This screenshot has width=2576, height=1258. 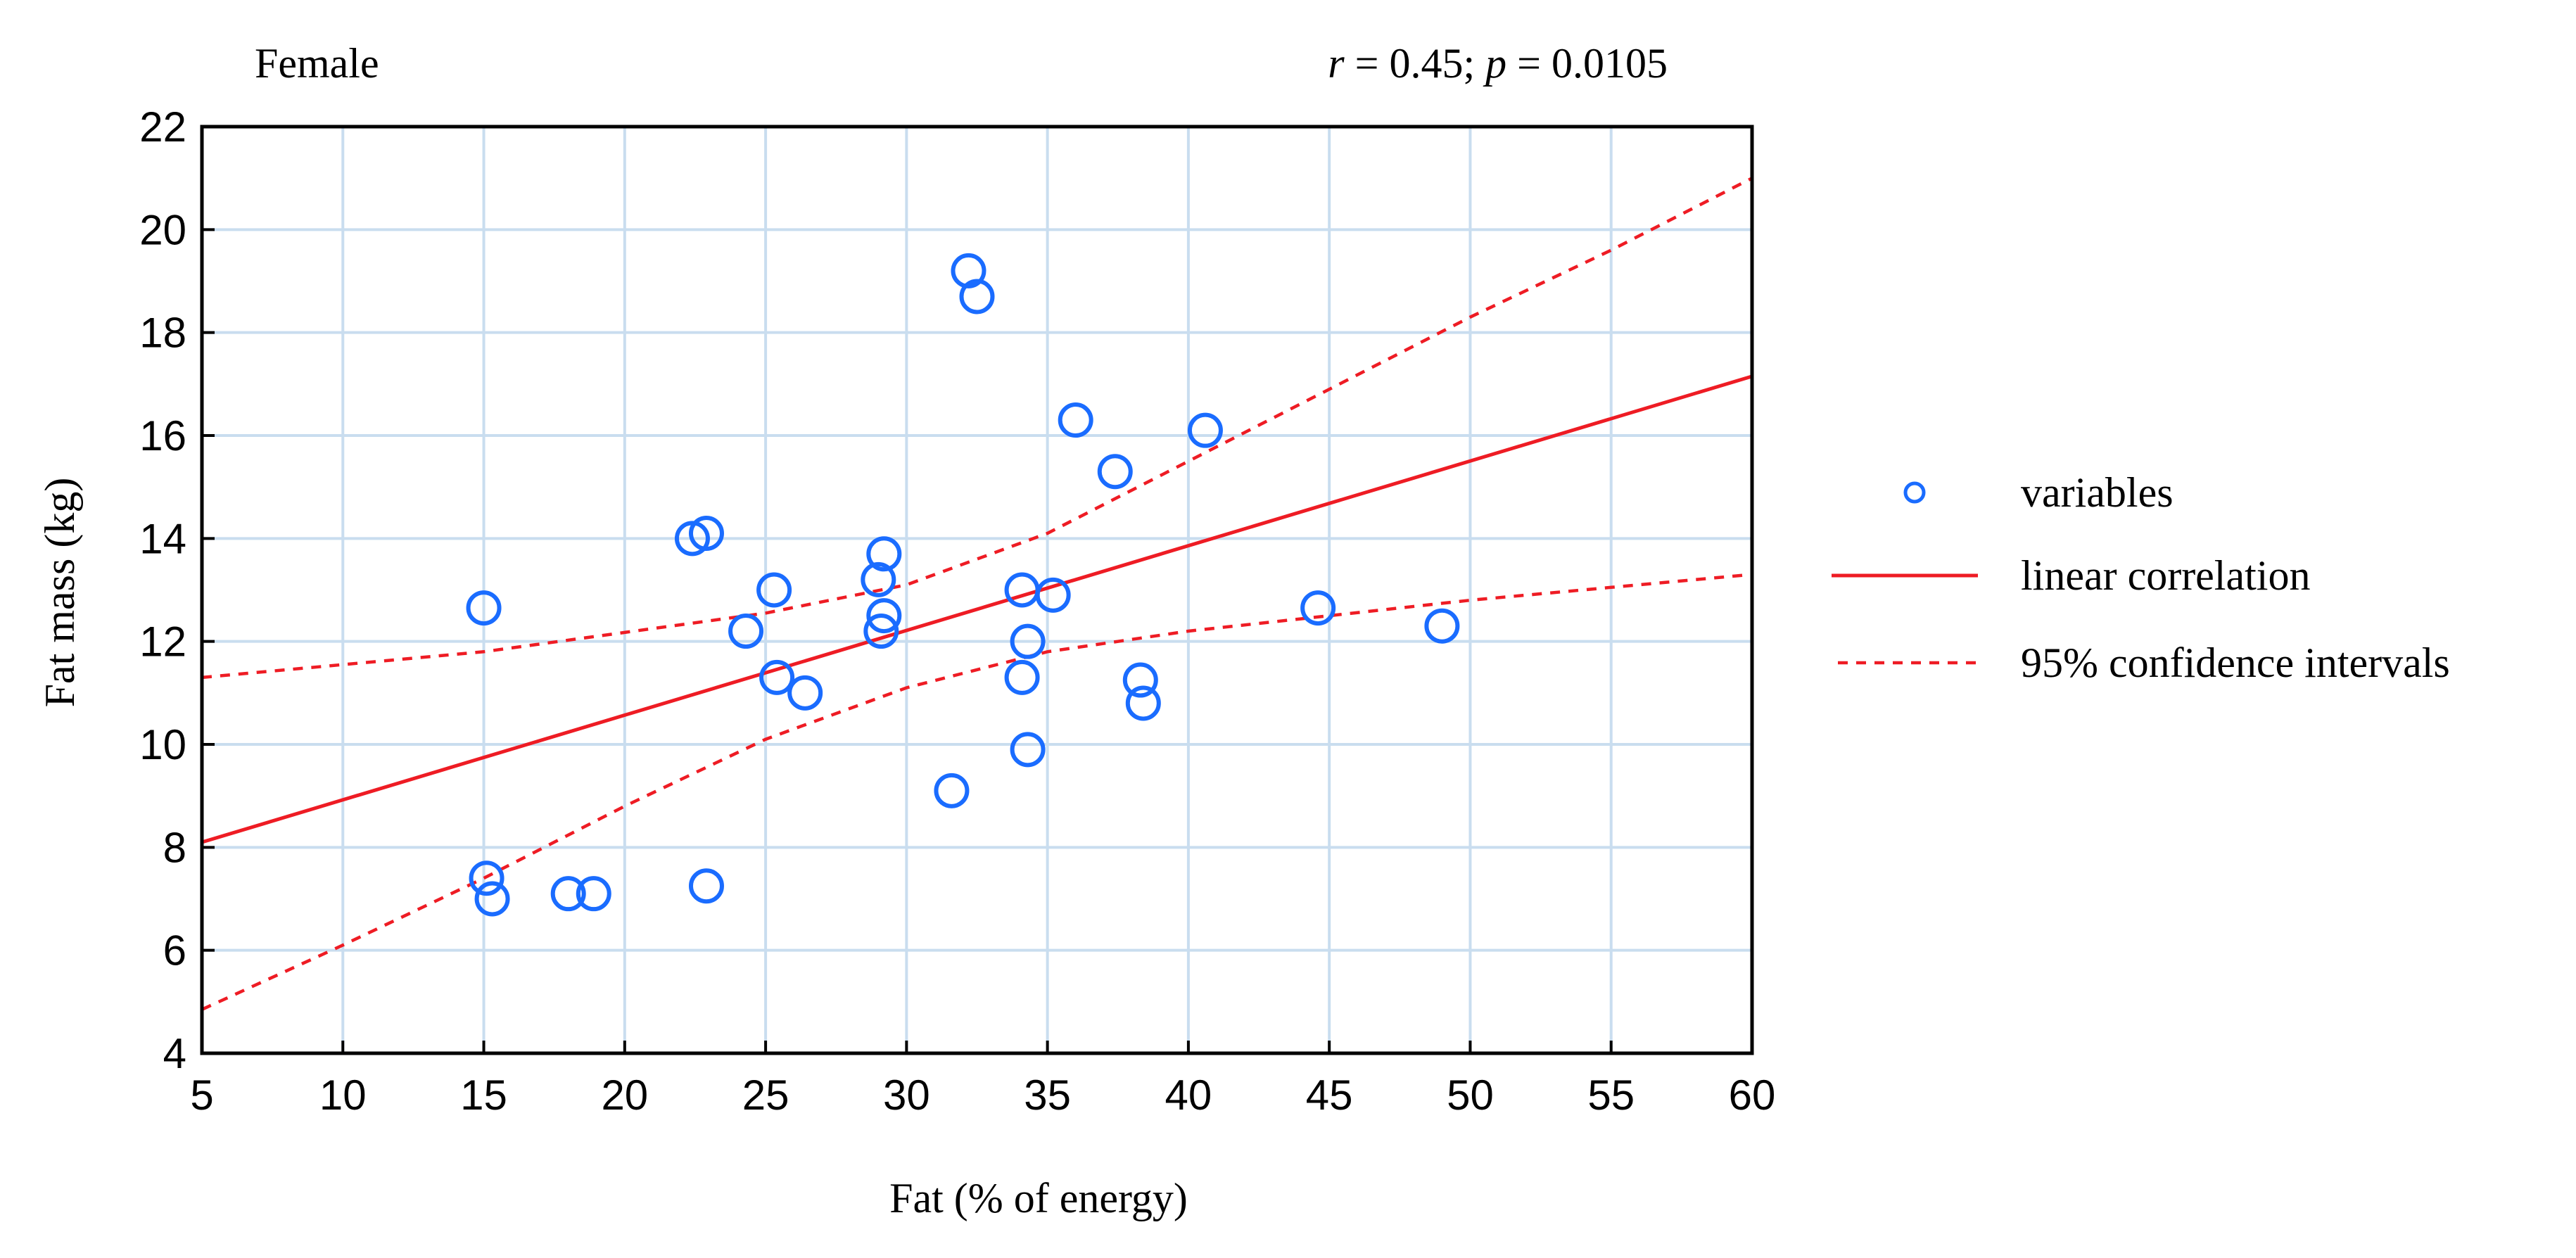 What do you see at coordinates (1336, 63) in the screenshot?
I see `r-symbol: r` at bounding box center [1336, 63].